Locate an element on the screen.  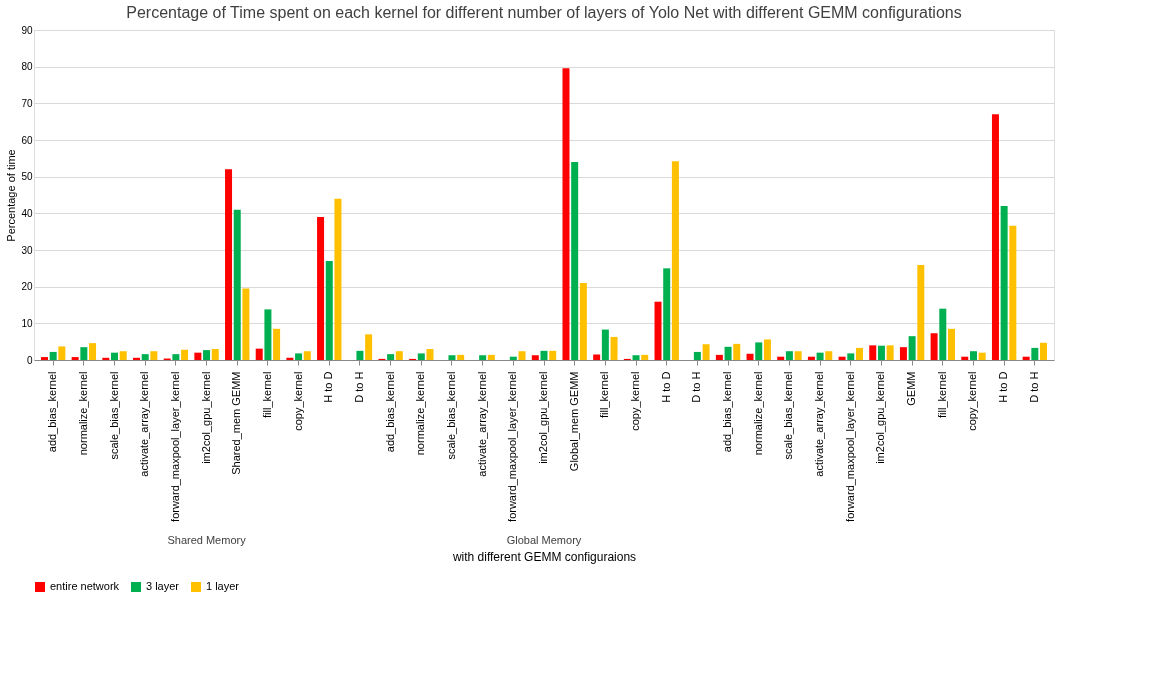
y-tick-label: 10 is located at coordinates (27, 323).